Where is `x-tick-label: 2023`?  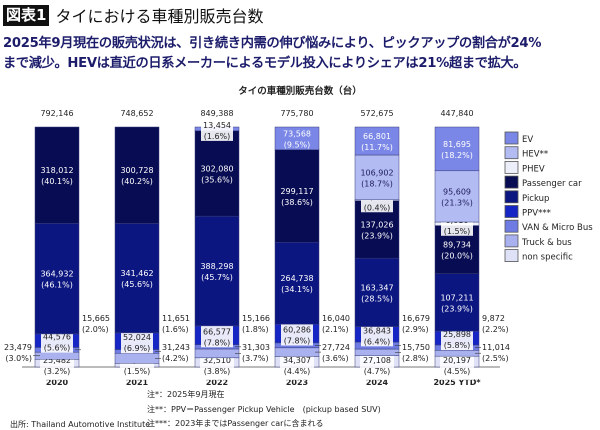
x-tick-label: 2023 is located at coordinates (297, 382).